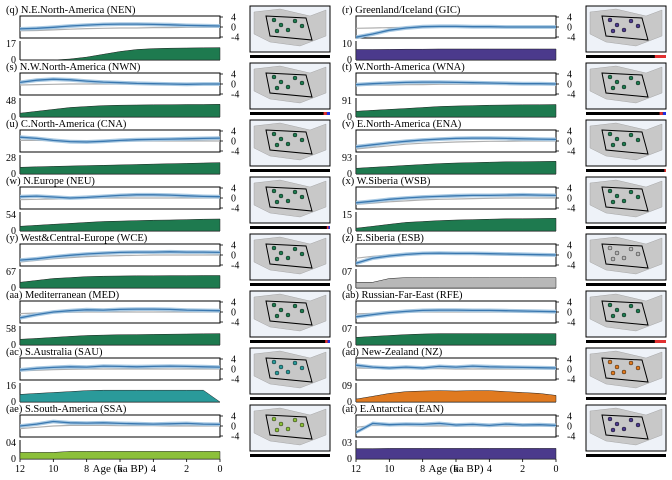 This screenshot has width=672, height=480. What do you see at coordinates (119, 427) in the screenshot?
I see `reference-line` at bounding box center [119, 427].